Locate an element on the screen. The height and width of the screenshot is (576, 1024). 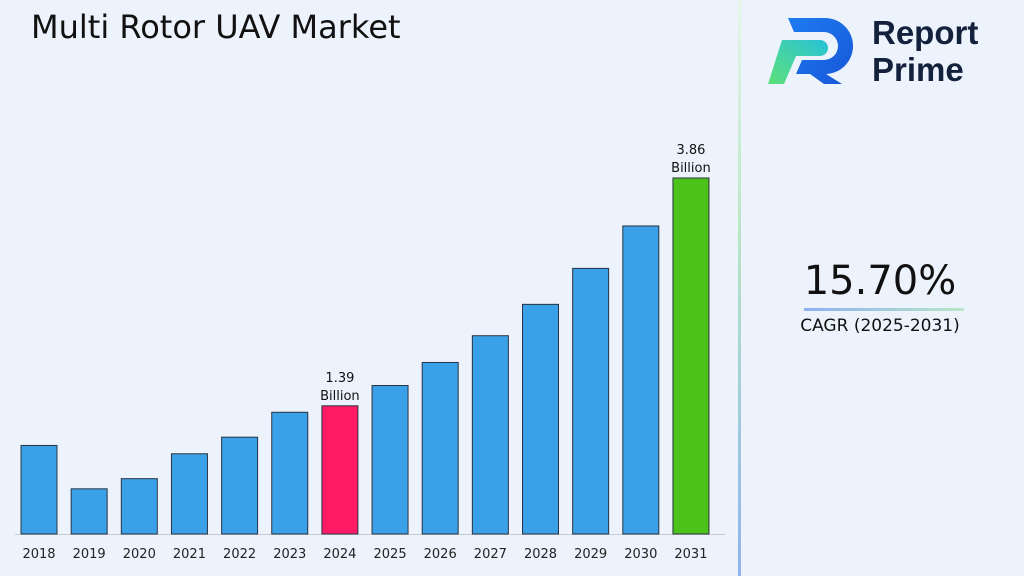
bar-2021 is located at coordinates (189, 494).